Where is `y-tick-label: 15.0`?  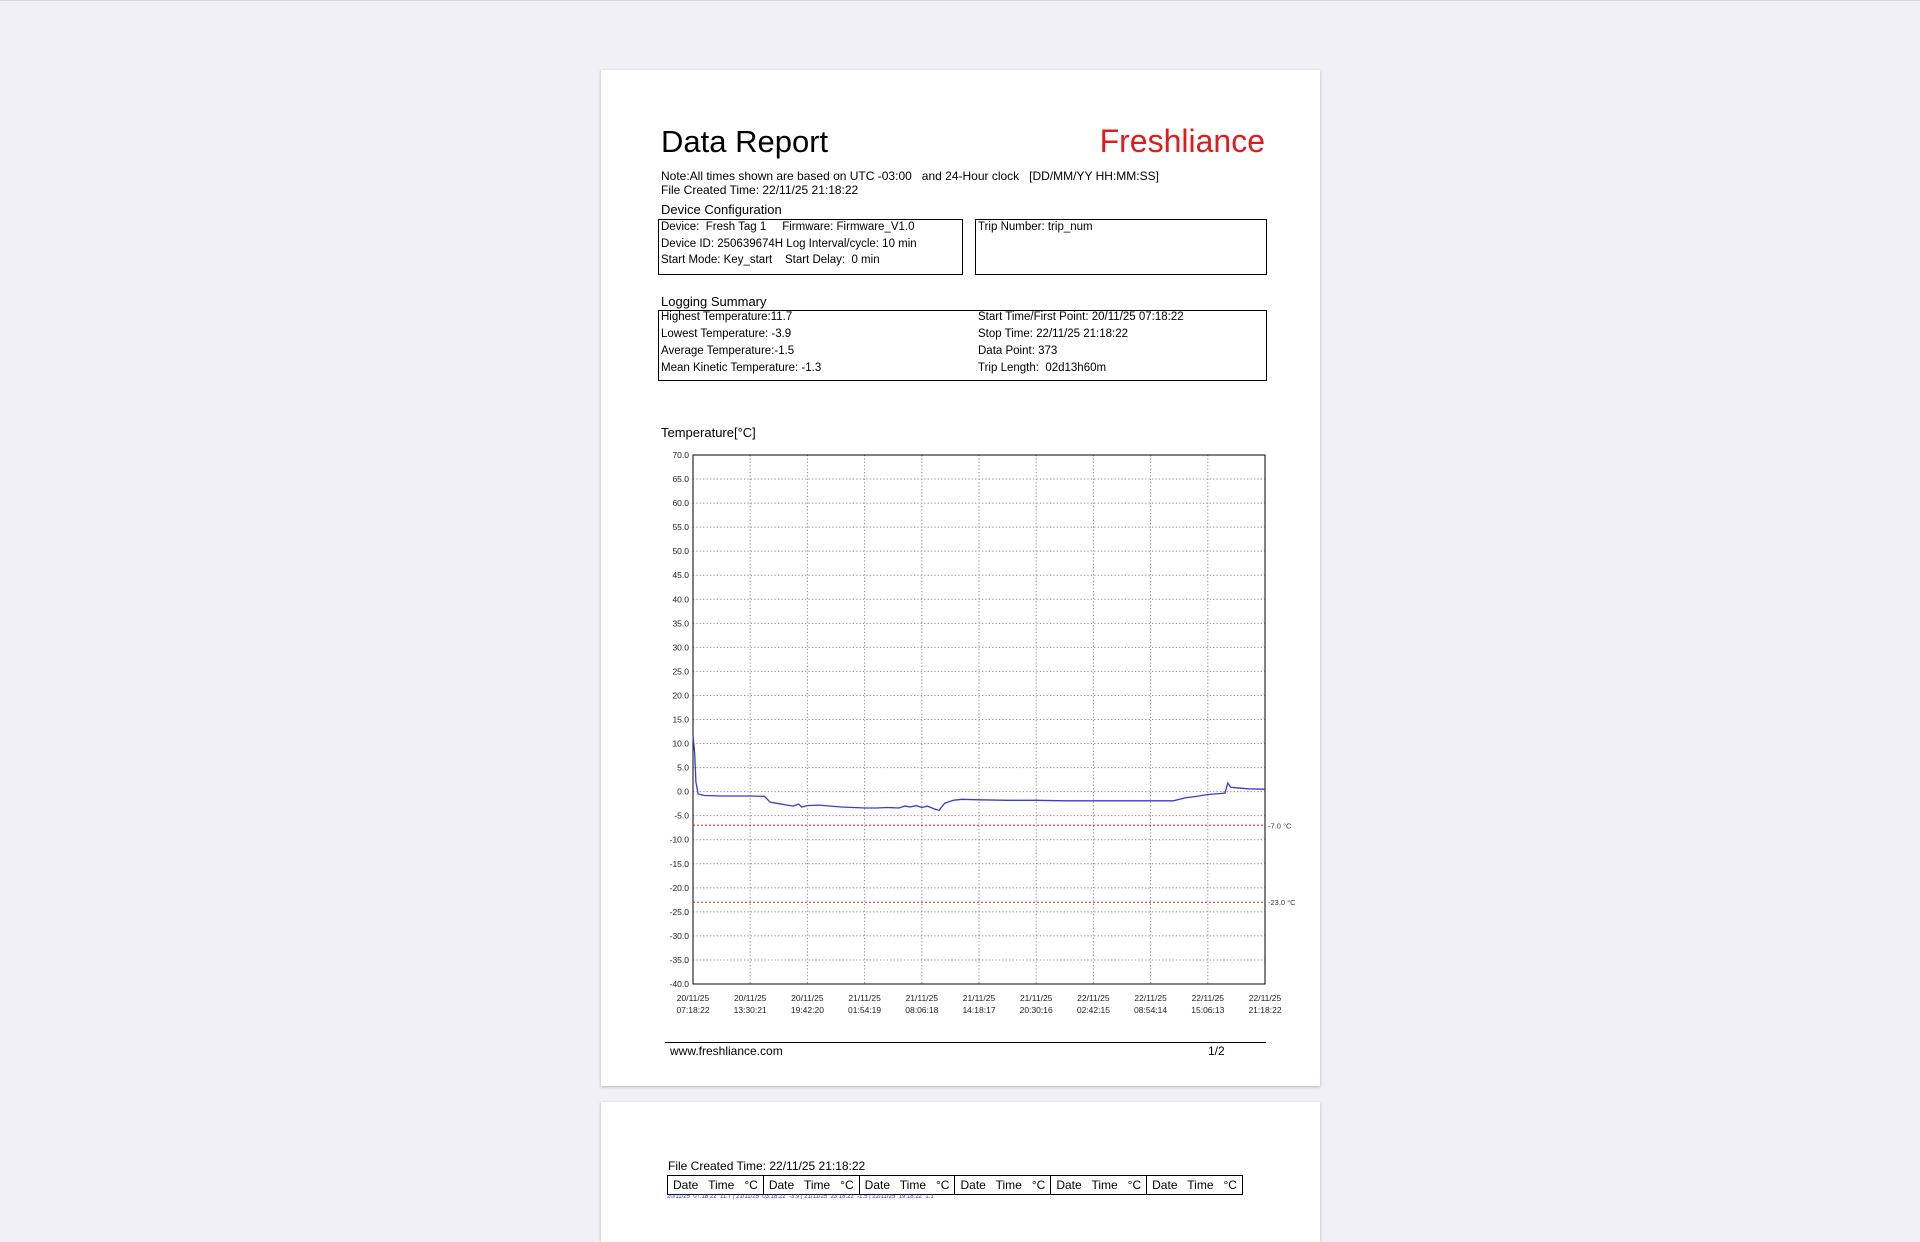
y-tick-label: 15.0 is located at coordinates (680, 720).